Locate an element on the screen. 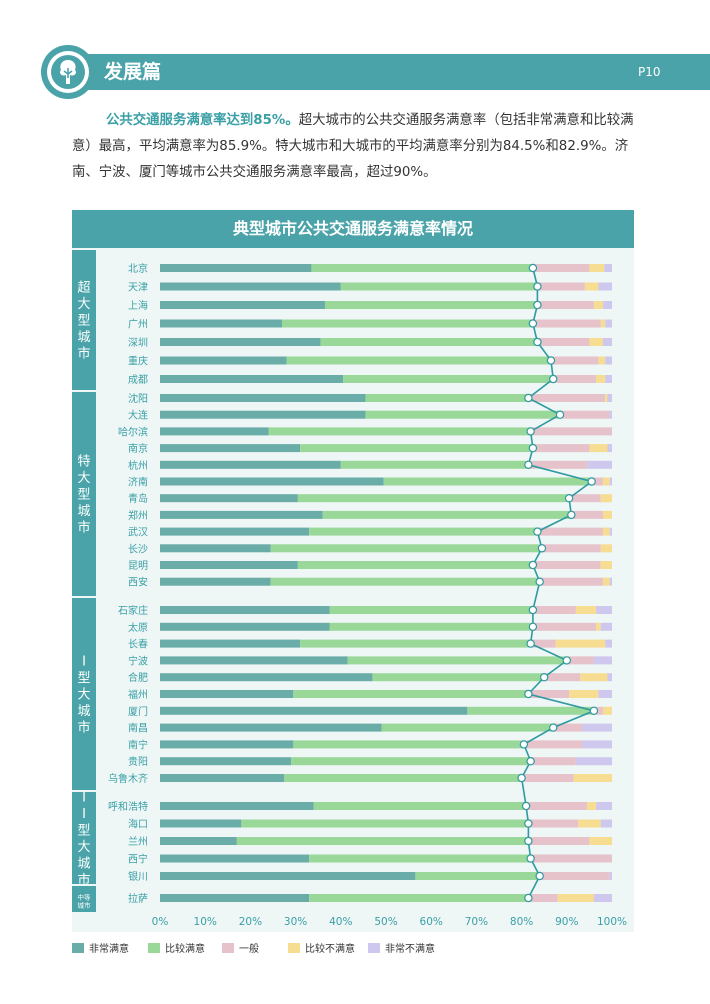 Image resolution: width=710 pixels, height=1004 pixels. page-number: P10 is located at coordinates (649, 72).